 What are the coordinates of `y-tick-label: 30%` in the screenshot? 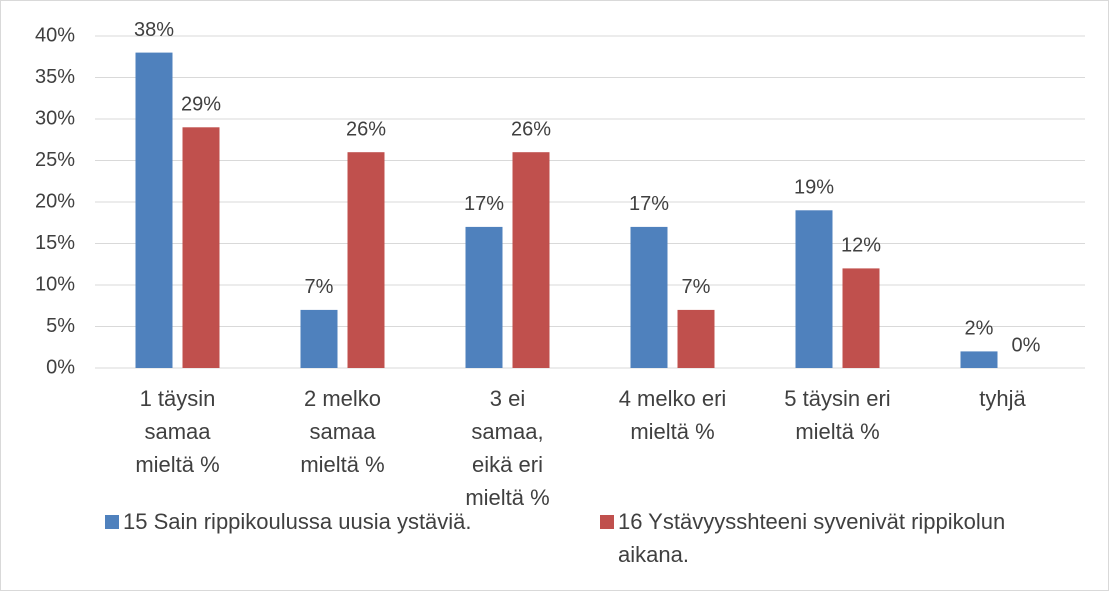 It's located at (55, 118).